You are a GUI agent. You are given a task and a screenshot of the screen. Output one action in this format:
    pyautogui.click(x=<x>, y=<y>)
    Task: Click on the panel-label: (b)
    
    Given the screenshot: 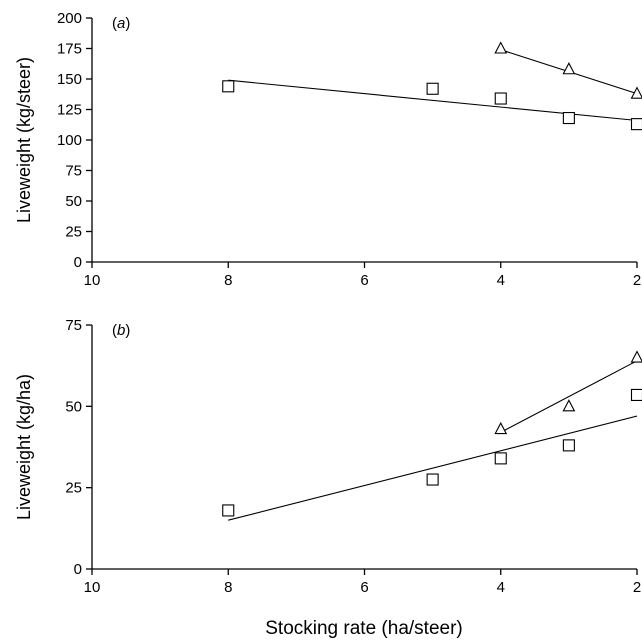 What is the action you would take?
    pyautogui.click(x=121, y=330)
    